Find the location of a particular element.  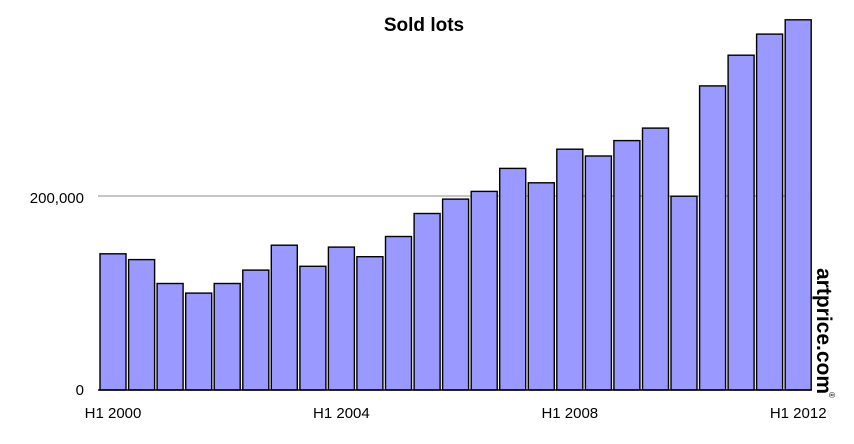

bar-h1-2004 is located at coordinates (341, 318).